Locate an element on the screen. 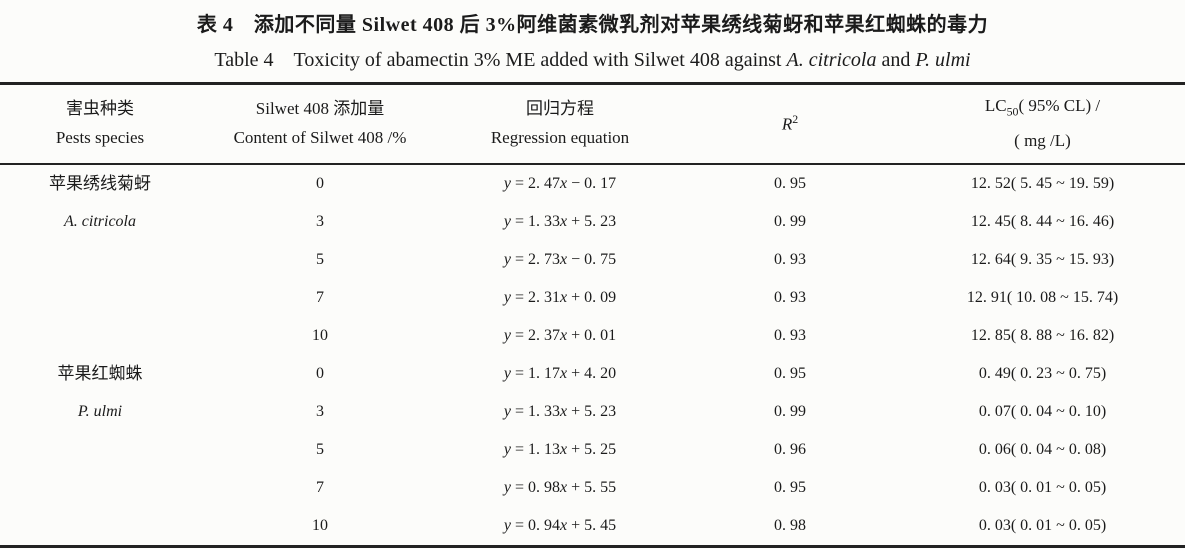 The width and height of the screenshot is (1185, 549). header-lc50-subscript: 50 is located at coordinates (1012, 111).